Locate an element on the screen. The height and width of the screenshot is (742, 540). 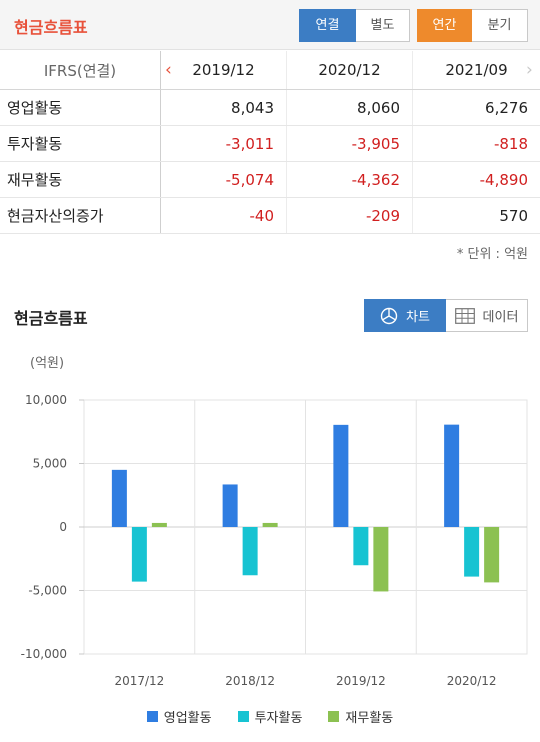
pie-chart-icon is located at coordinates (389, 315).